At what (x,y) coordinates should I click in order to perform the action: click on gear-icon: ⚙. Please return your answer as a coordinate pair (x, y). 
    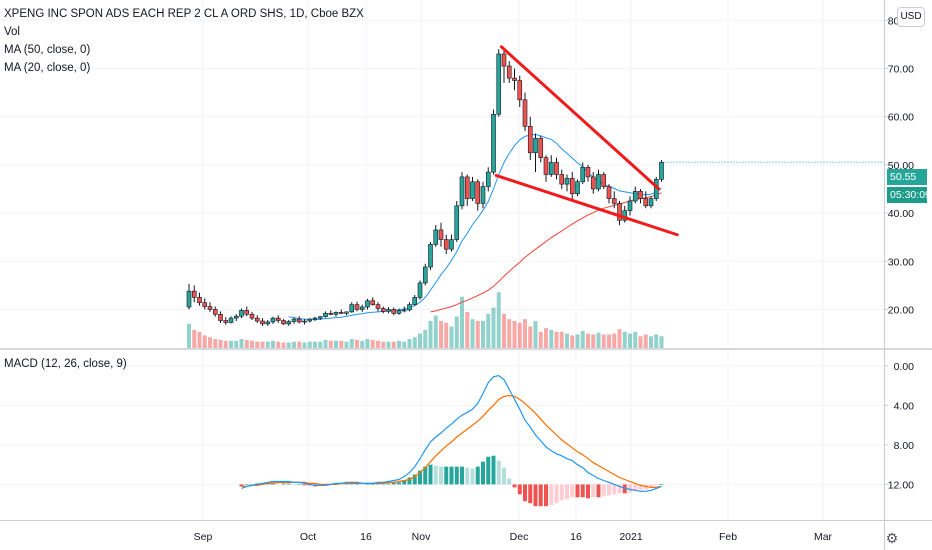
    Looking at the image, I should click on (892, 538).